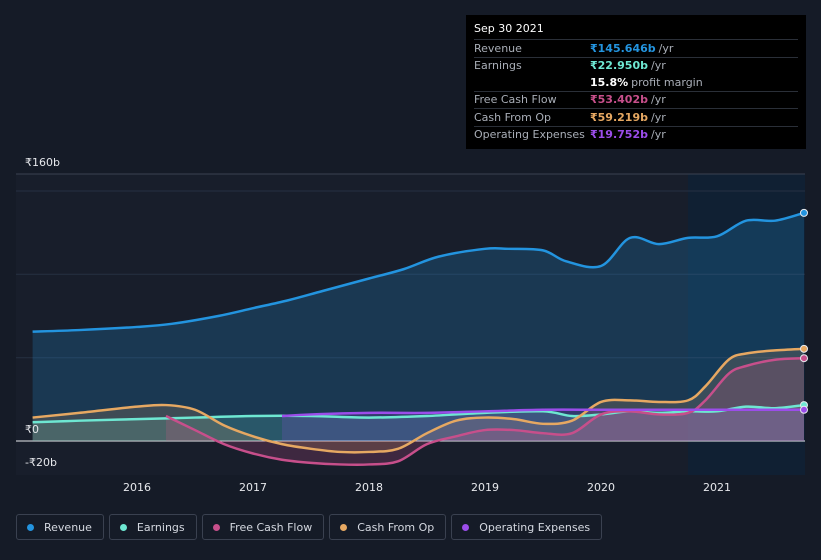 Image resolution: width=821 pixels, height=560 pixels. Describe the element at coordinates (543, 413) in the screenshot. I see `operating-expenses-line` at that location.